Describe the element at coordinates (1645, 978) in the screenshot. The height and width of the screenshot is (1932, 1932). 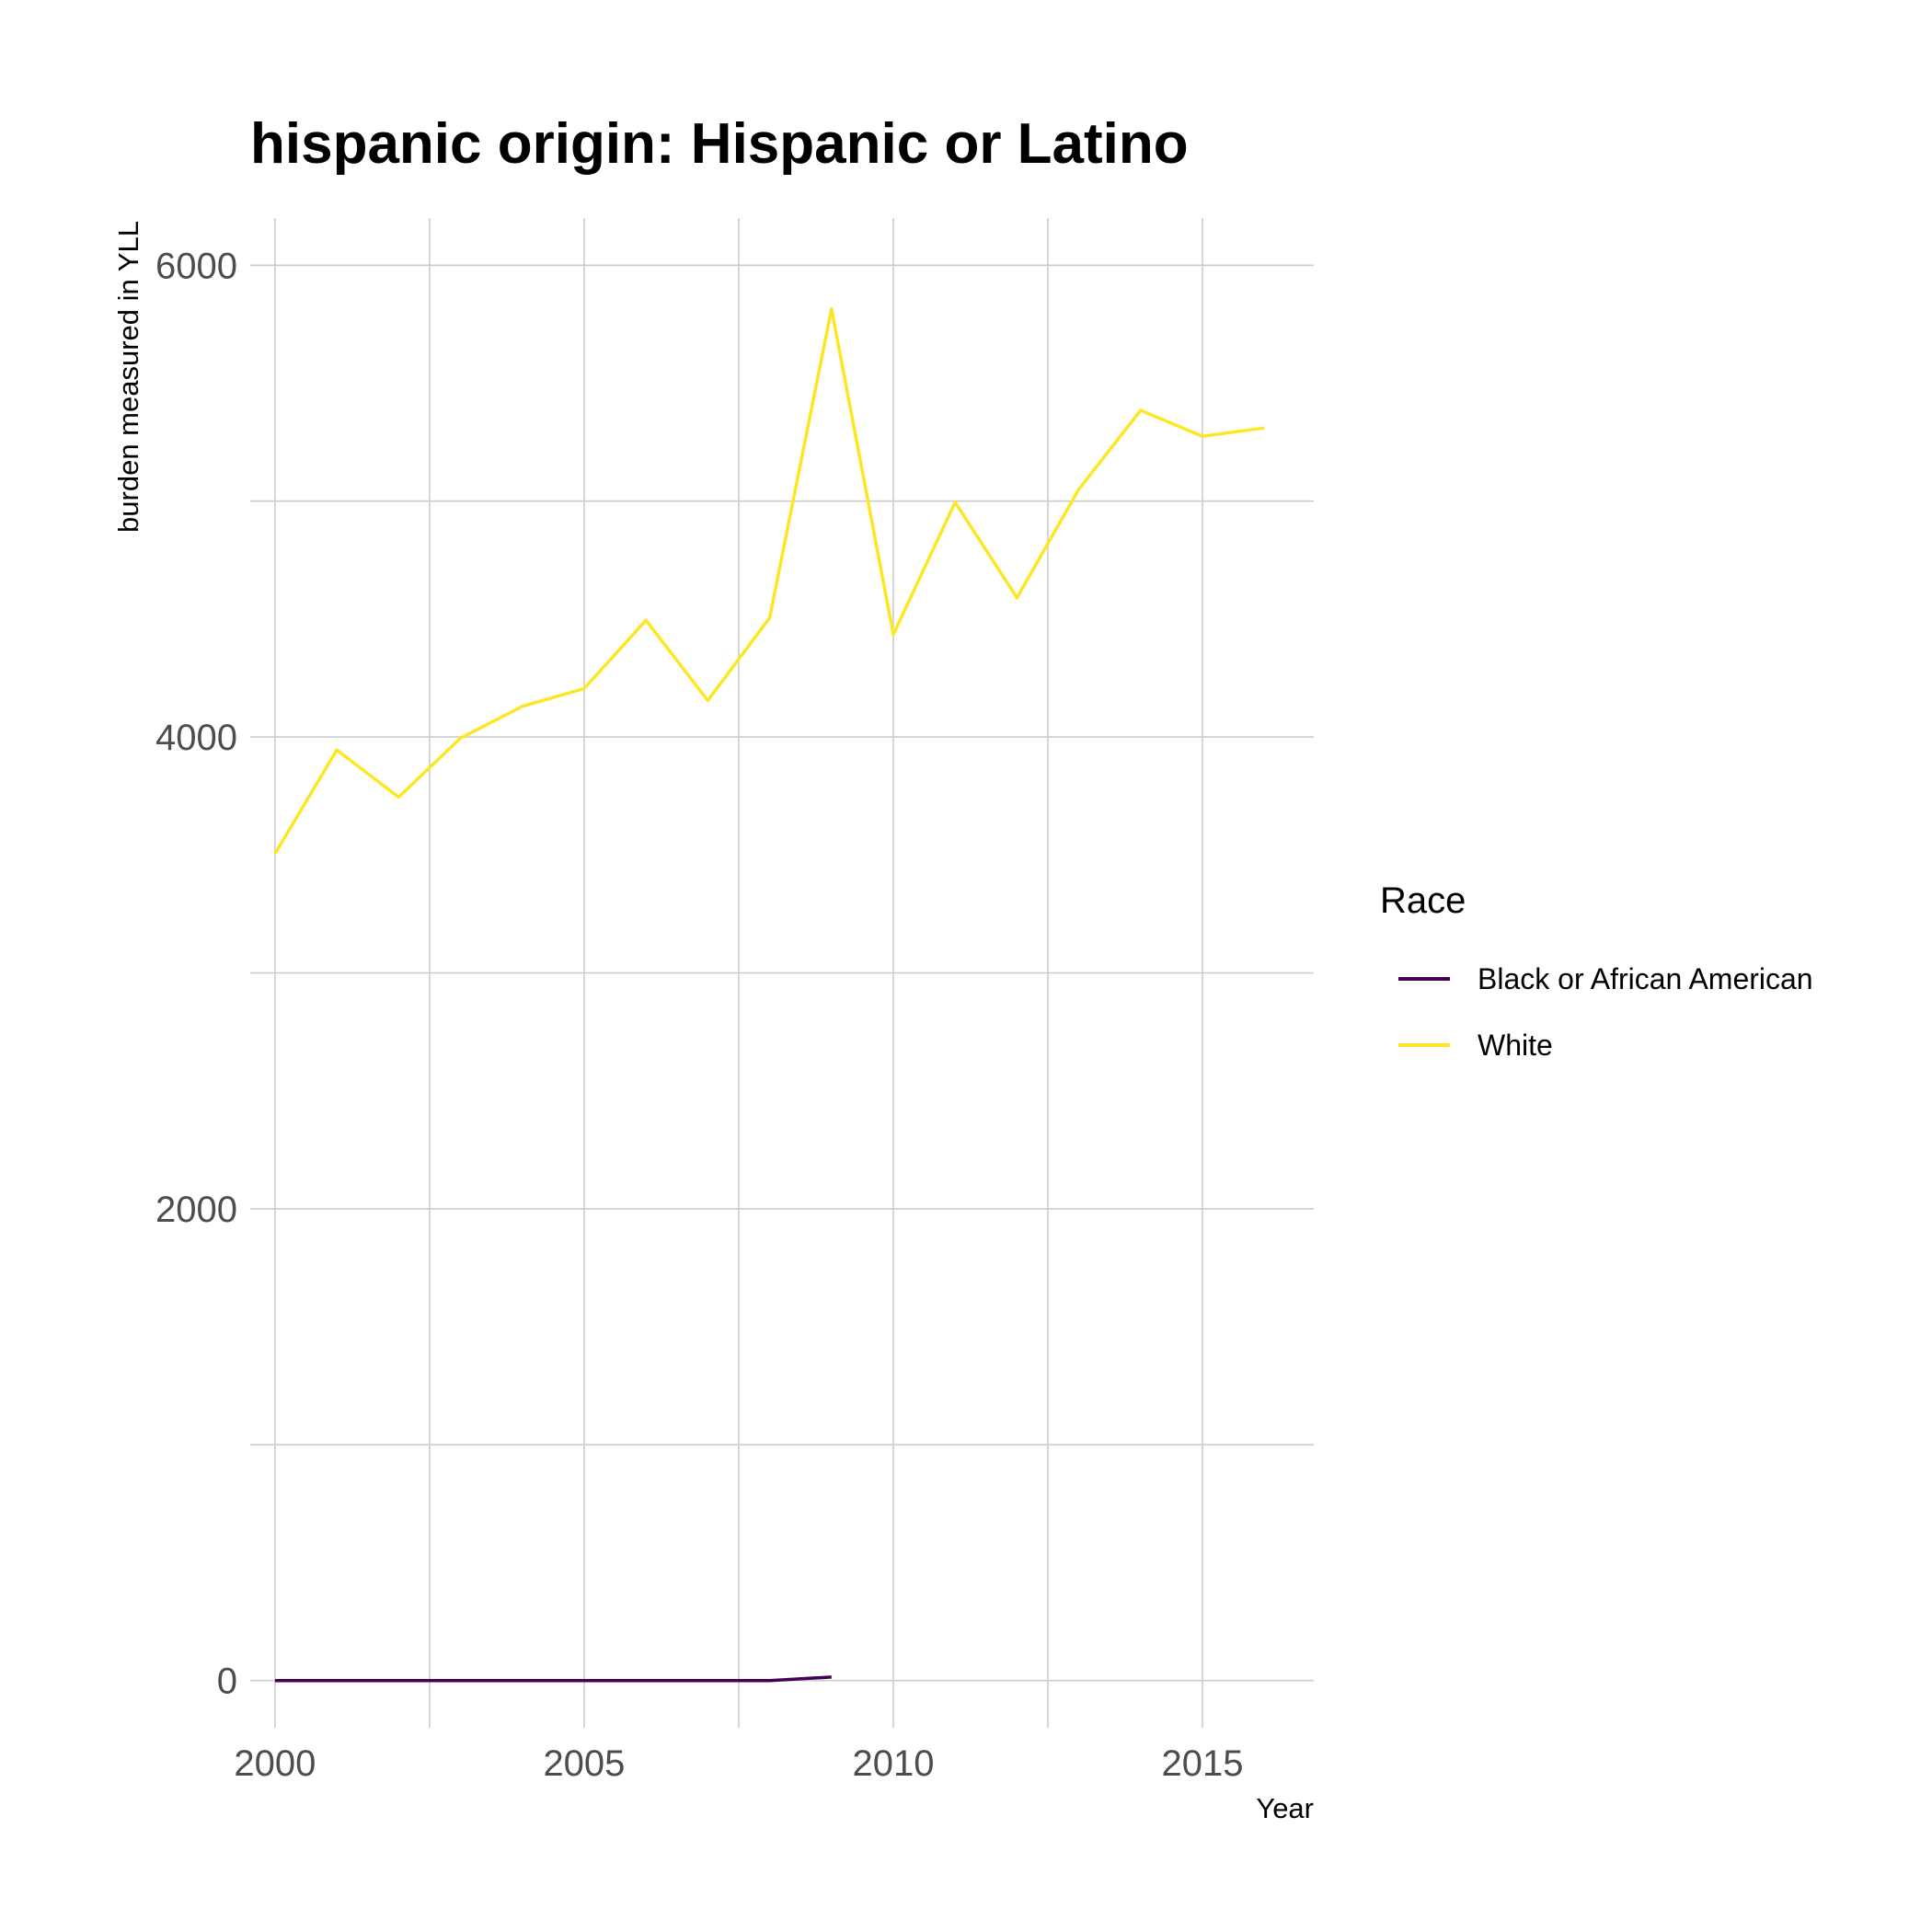
I see `legend-label: Black or African American` at that location.